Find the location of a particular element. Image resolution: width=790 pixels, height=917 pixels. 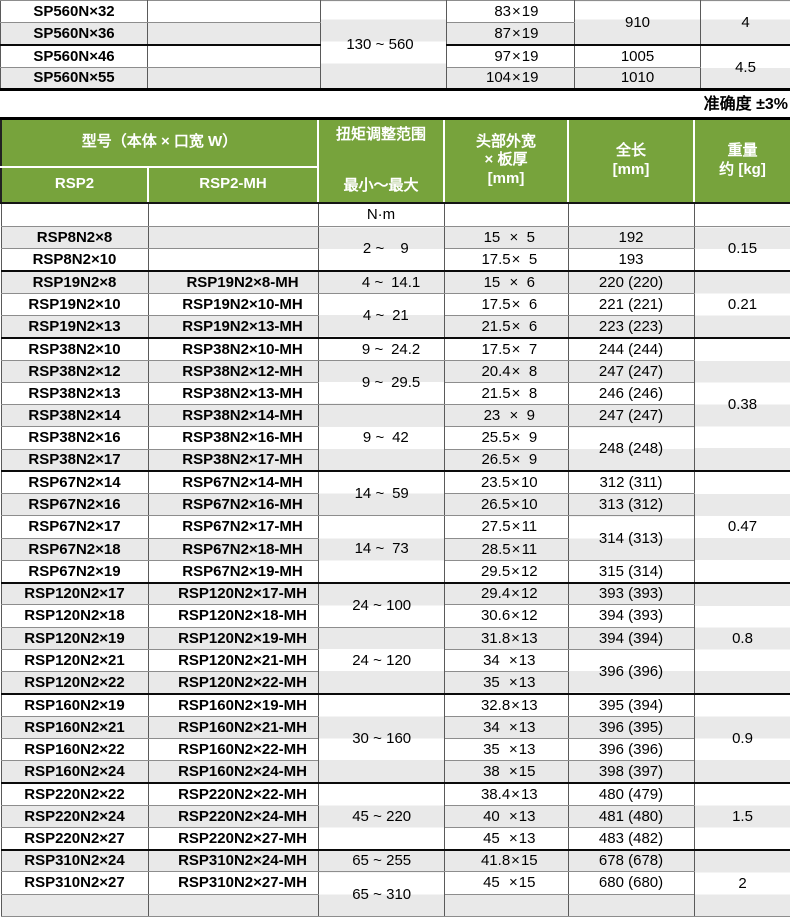

length-cell: 313 (312) is located at coordinates (631, 505).